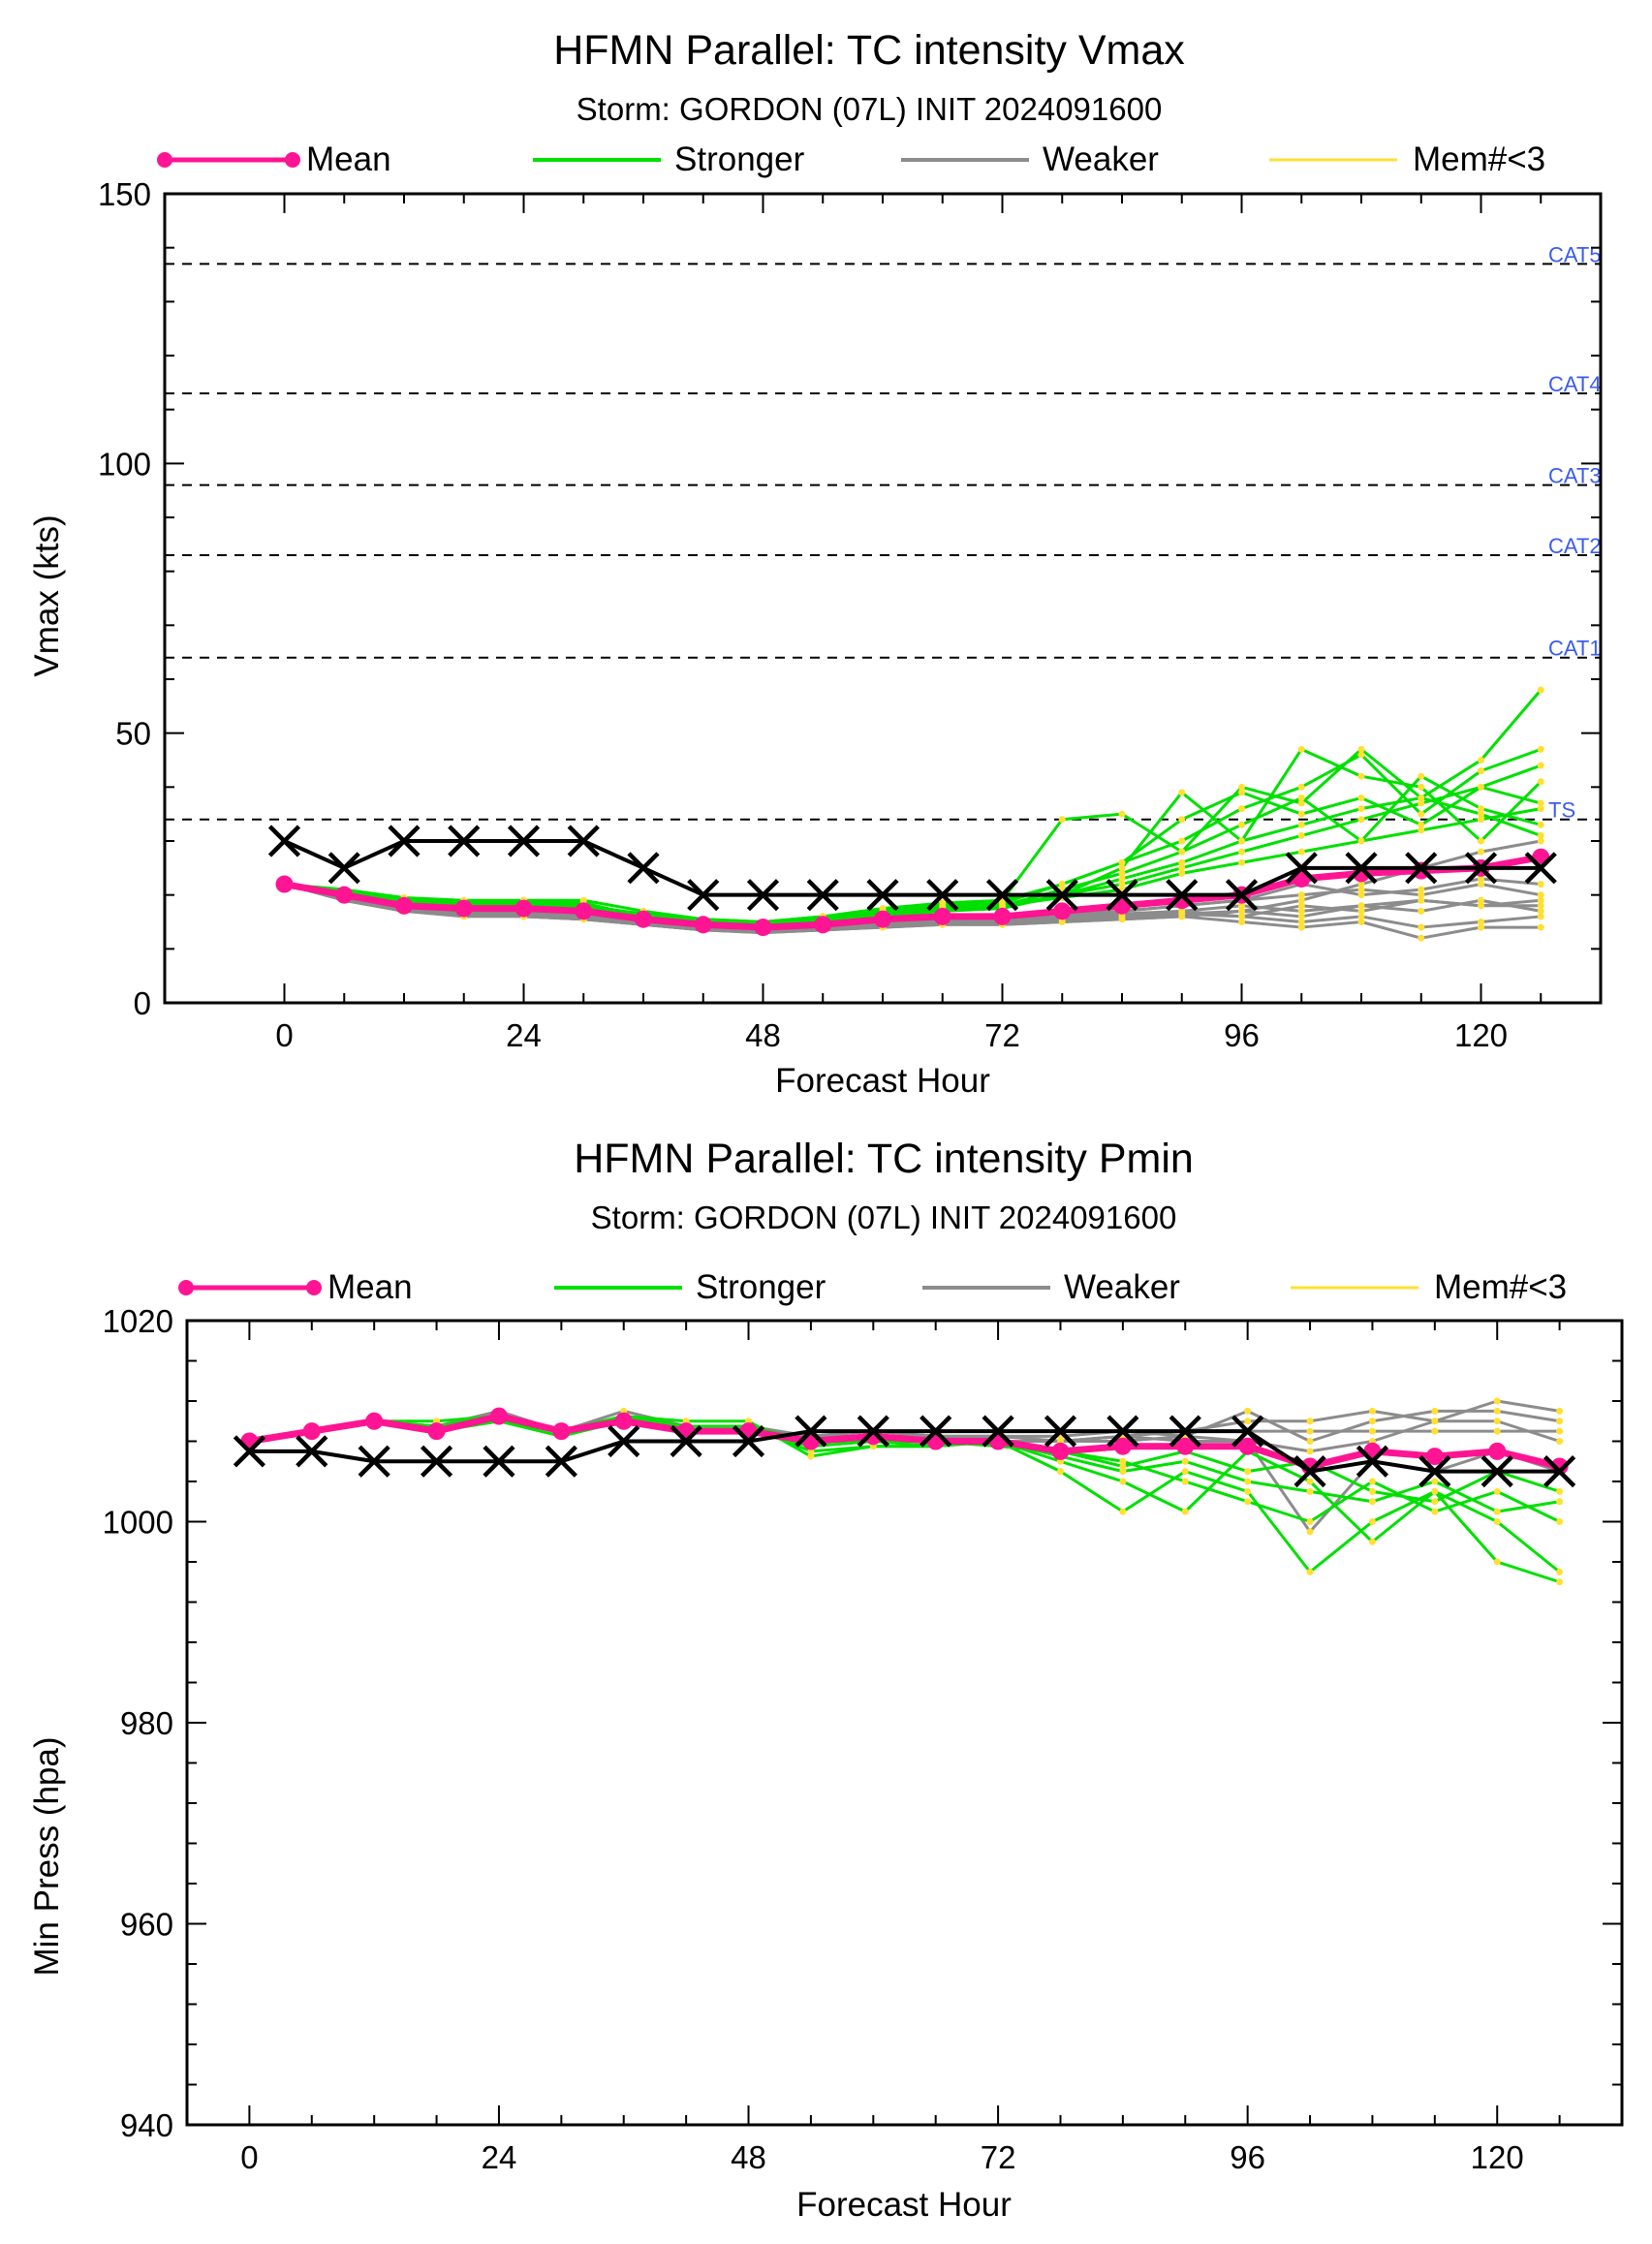  Describe the element at coordinates (124, 464) in the screenshot. I see `y-tick-label: 100` at that location.